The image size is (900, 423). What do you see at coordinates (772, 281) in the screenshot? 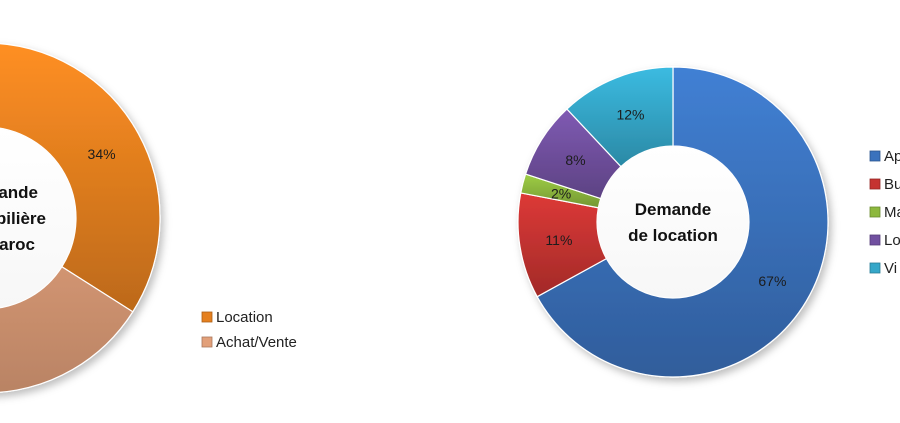
I see `data-label-ap: 67%` at bounding box center [772, 281].